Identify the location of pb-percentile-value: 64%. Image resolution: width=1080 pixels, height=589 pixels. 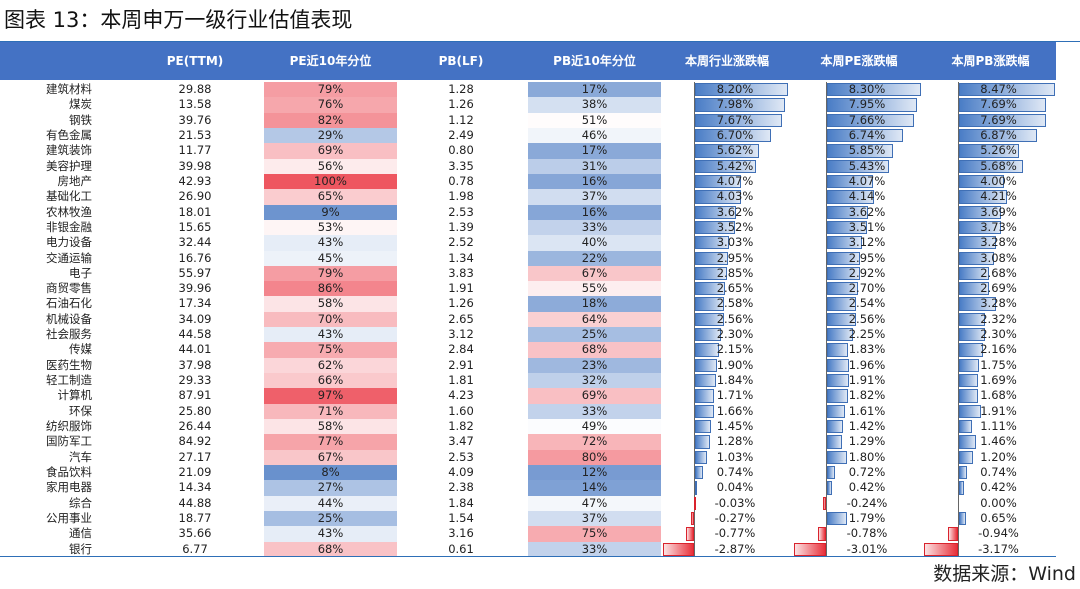
(594, 318).